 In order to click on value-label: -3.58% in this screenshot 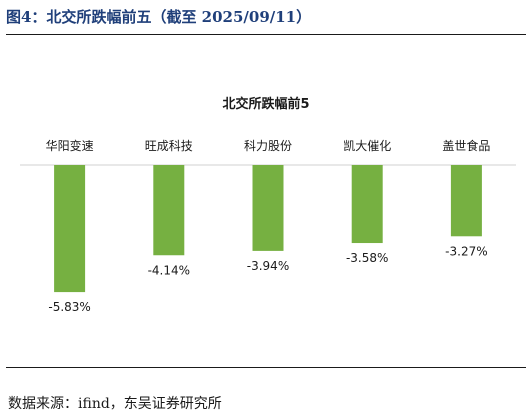, I will do `click(367, 258)`.